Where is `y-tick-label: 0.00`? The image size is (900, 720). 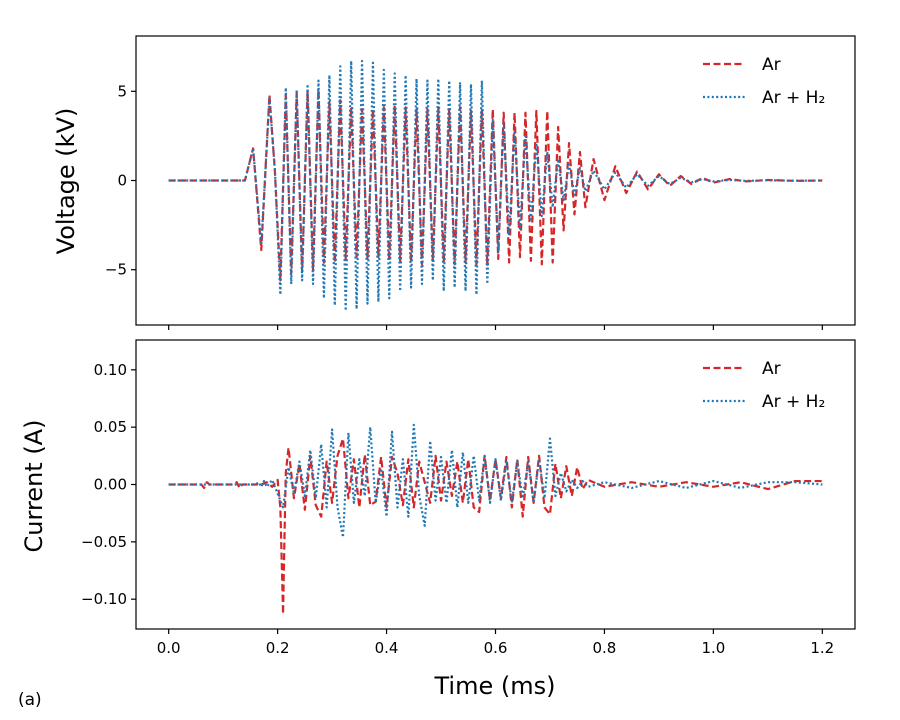
y-tick-label: 0.00 is located at coordinates (110, 485).